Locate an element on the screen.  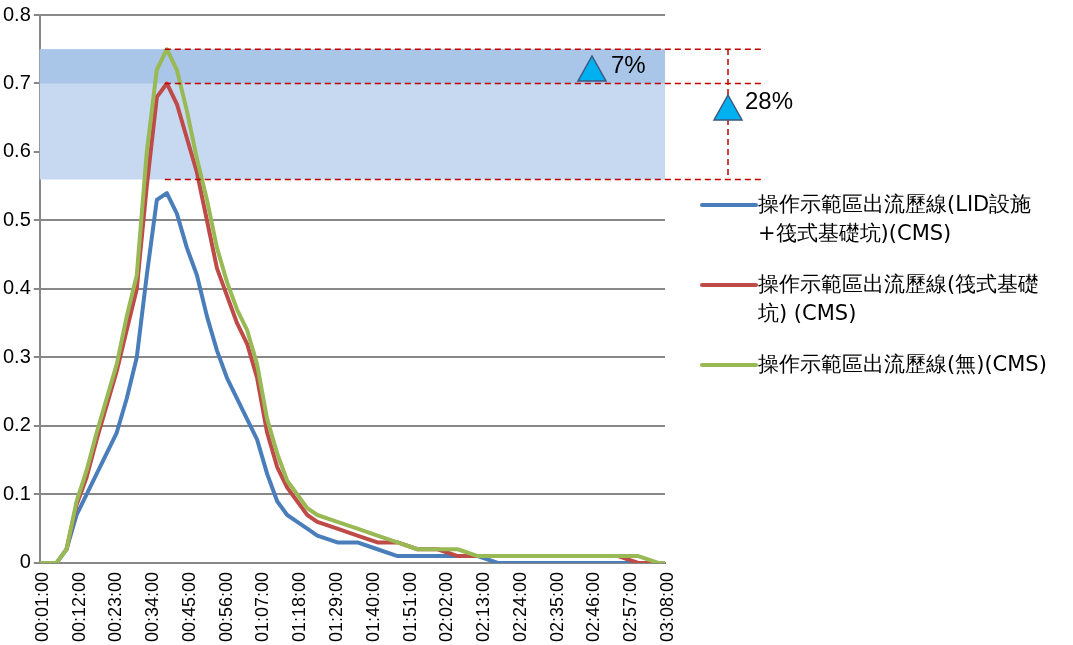
y-tick-label: 0.4 is located at coordinates (16, 287).